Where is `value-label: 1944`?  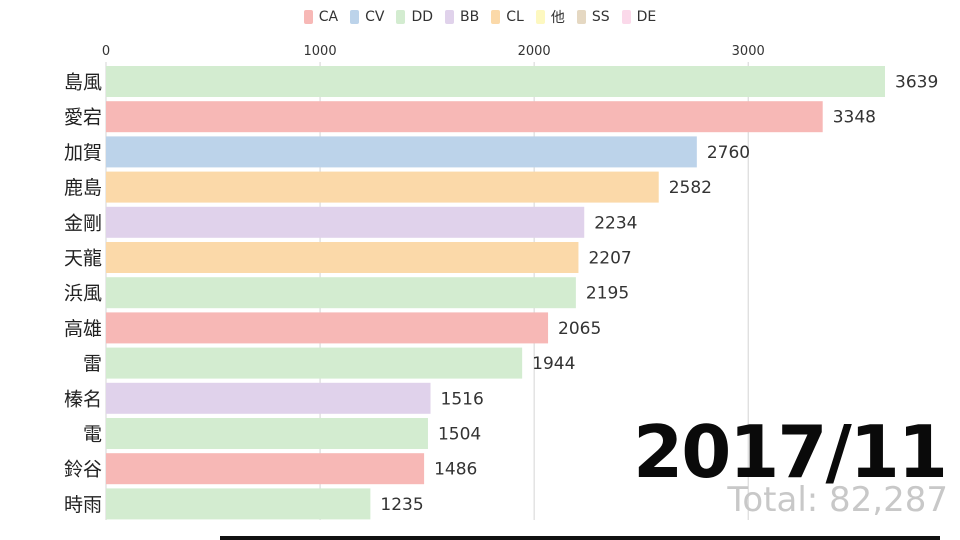
value-label: 1944 is located at coordinates (553, 364).